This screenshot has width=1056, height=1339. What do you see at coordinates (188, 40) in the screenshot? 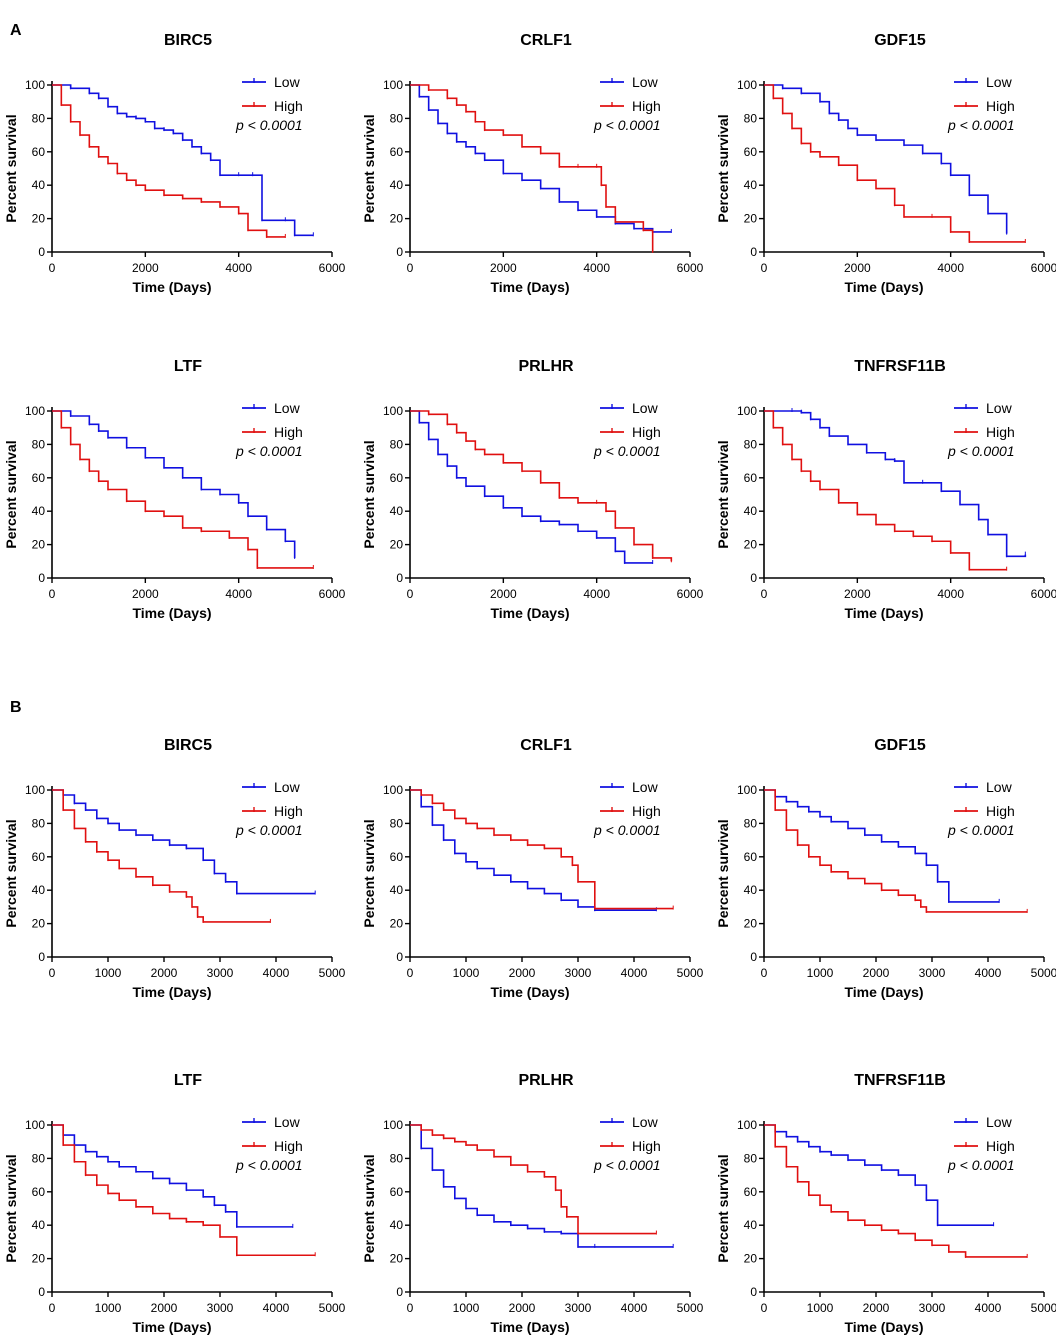
I see `chart-title: BIRC5` at bounding box center [188, 40].